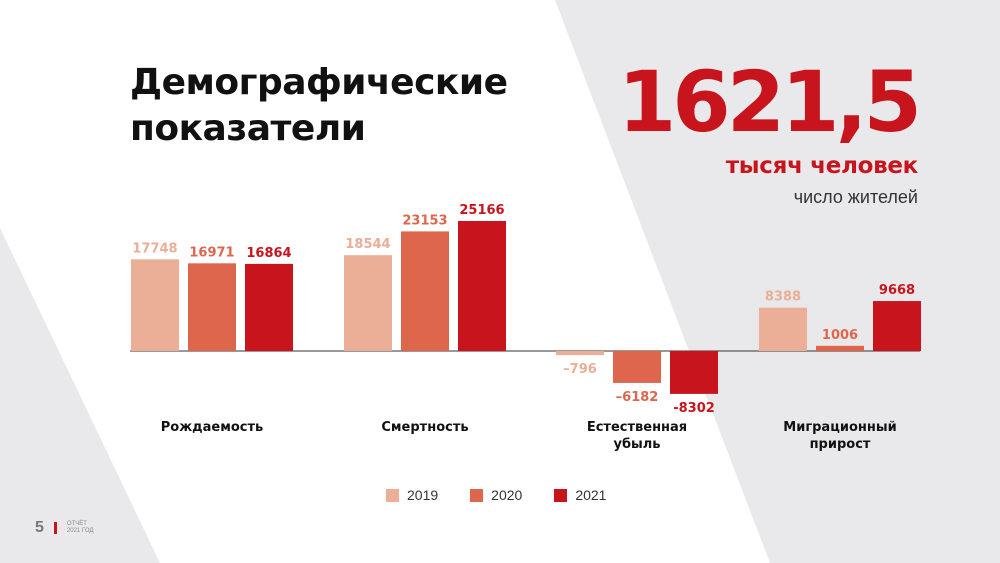  Describe the element at coordinates (822, 166) in the screenshot. I see `population-unit: тысяч человек` at that location.